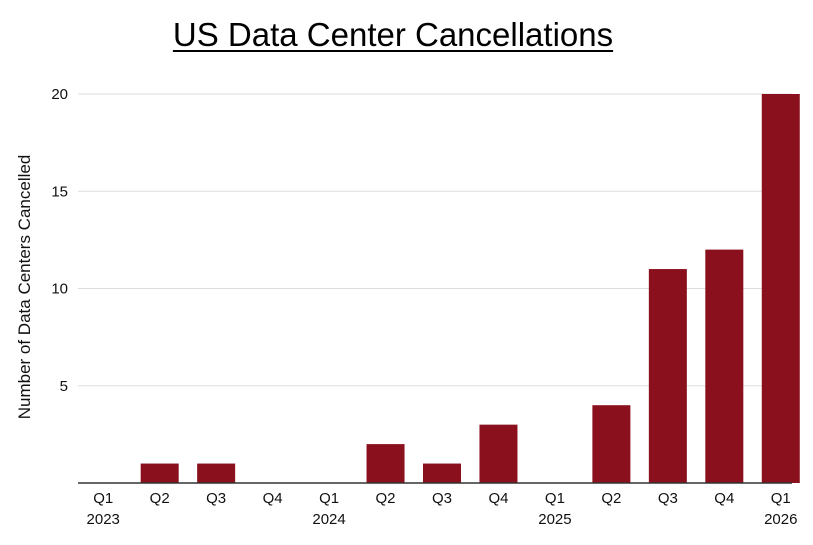 The image size is (813, 545). Describe the element at coordinates (328, 509) in the screenshot. I see `x-tick-label: Q1 2024` at that location.